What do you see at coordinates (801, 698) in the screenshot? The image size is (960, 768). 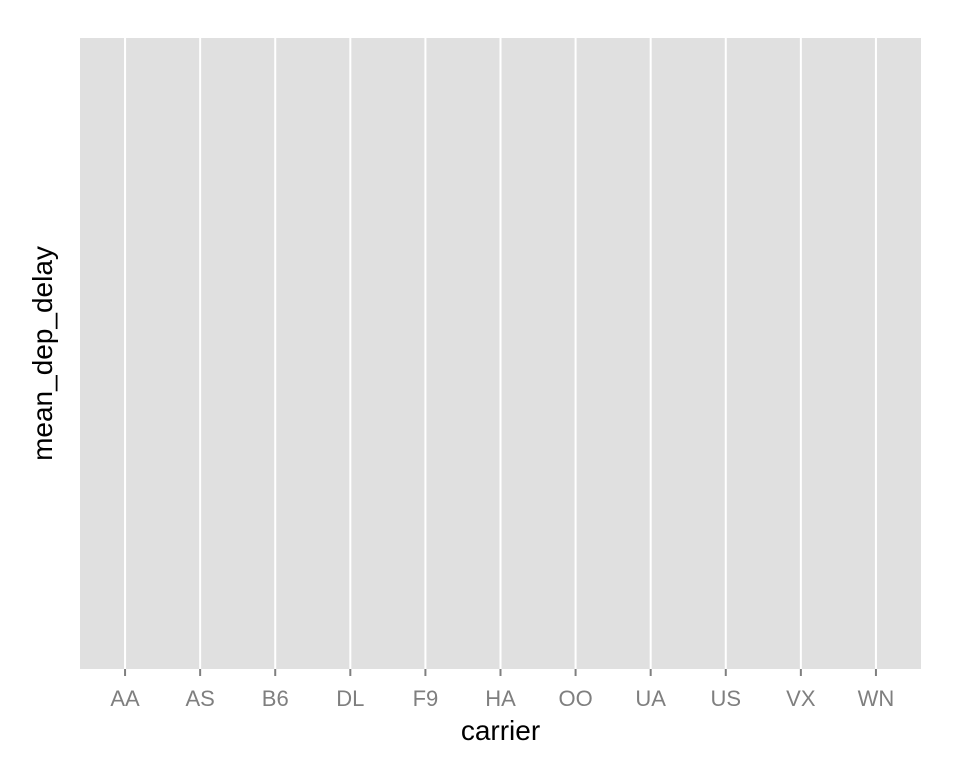 I see `x-tick-label-vx: VX` at bounding box center [801, 698].